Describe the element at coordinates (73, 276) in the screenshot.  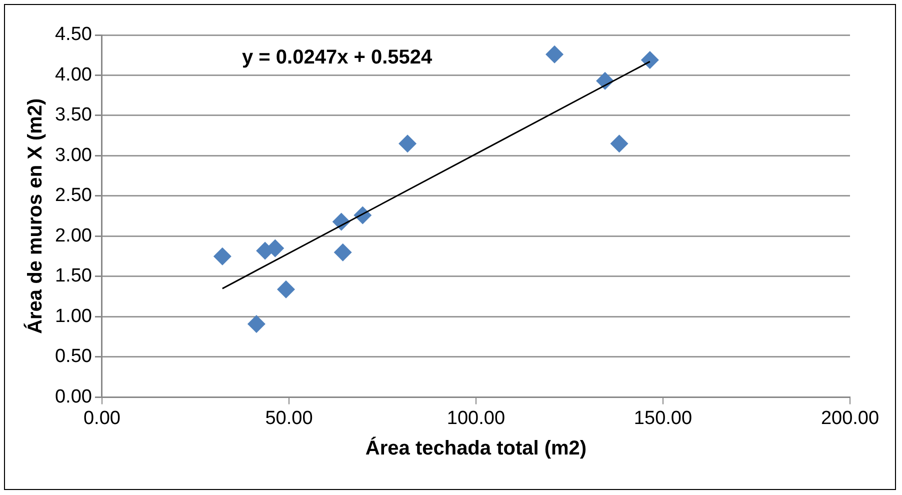
I see `y-tick-label: 1.50` at that location.